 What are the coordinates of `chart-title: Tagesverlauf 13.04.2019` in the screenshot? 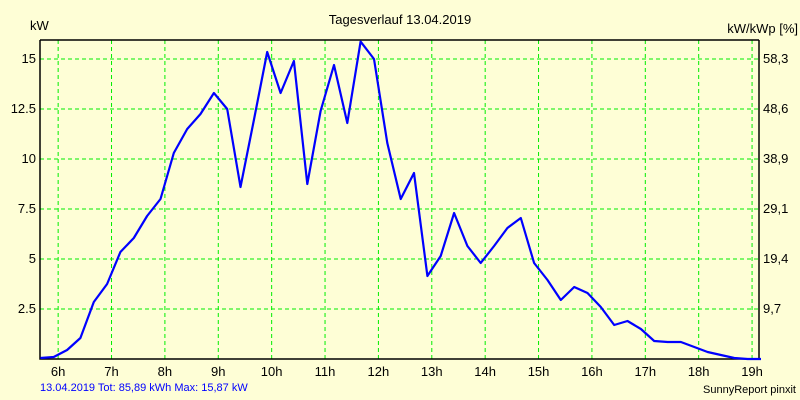 It's located at (400, 19).